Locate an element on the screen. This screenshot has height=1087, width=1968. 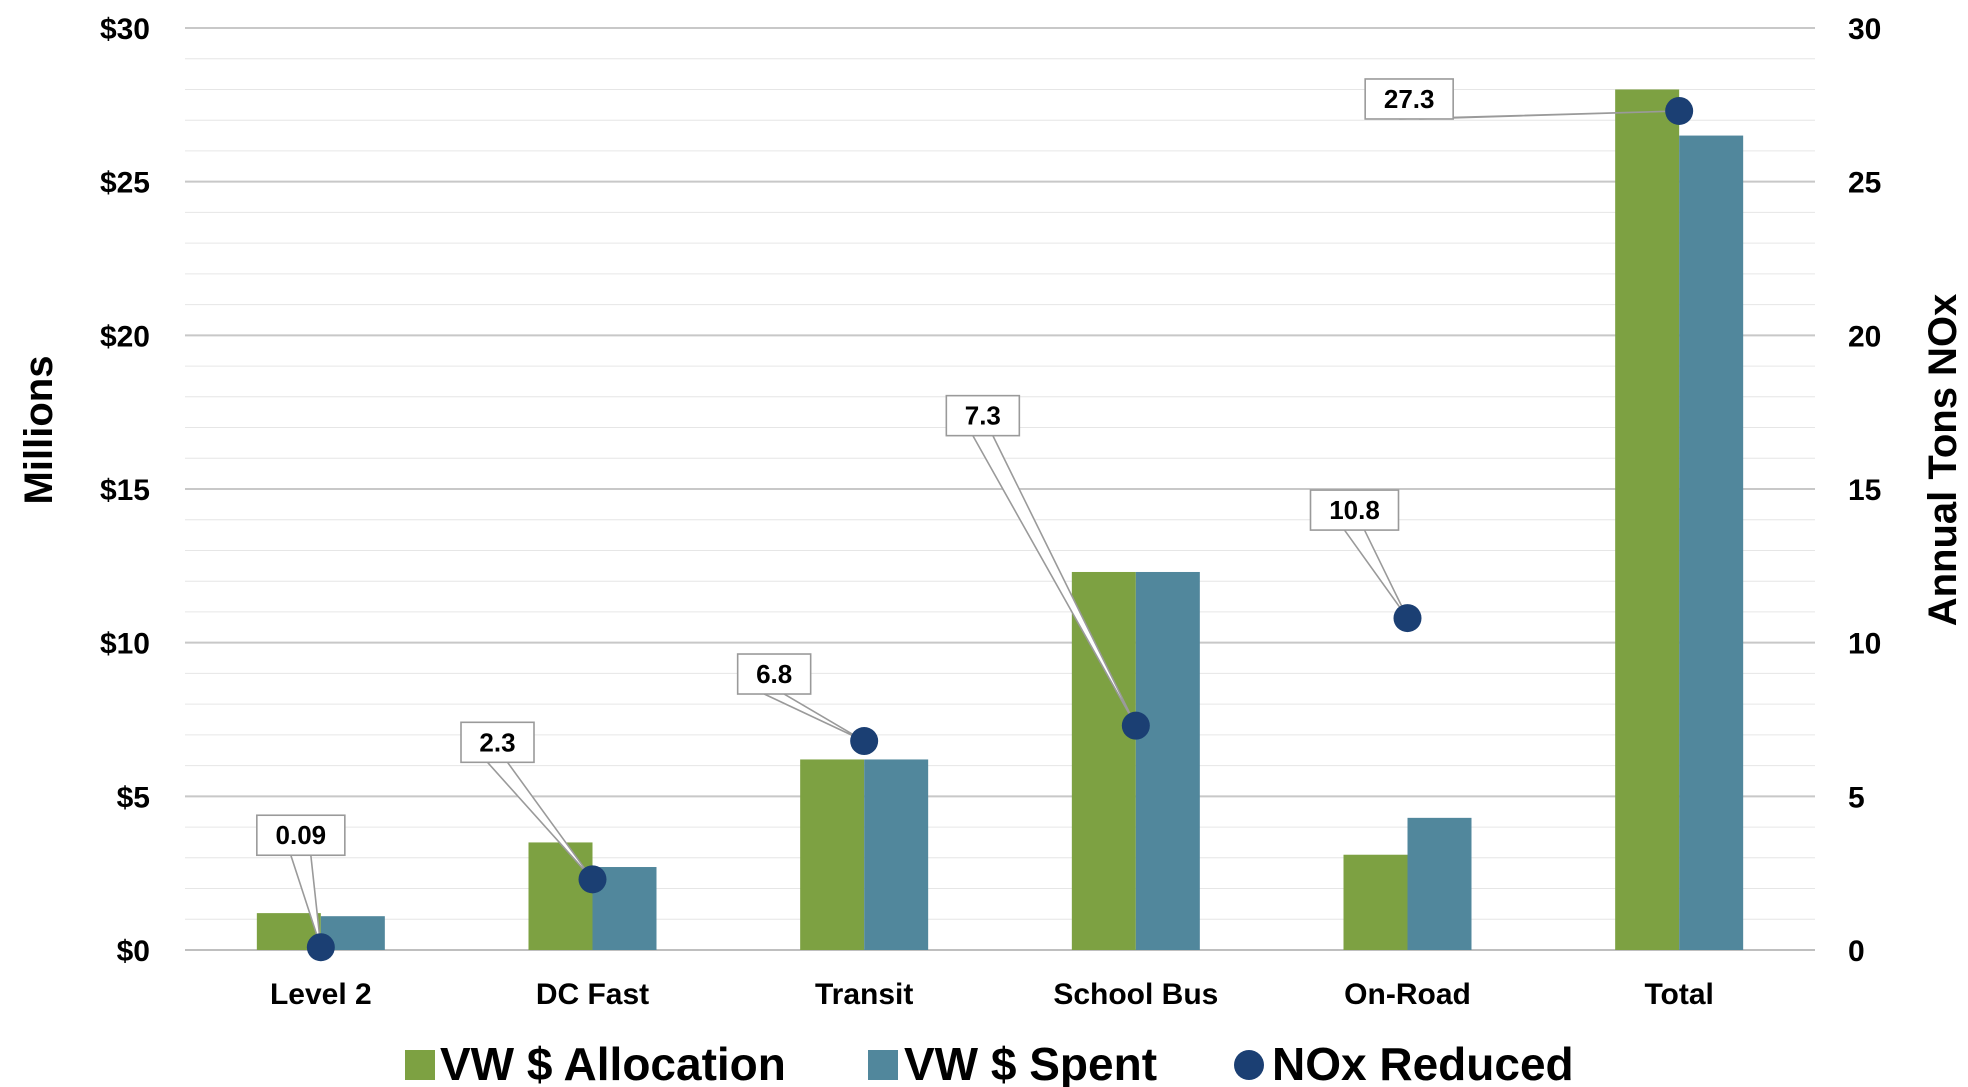
callout-label-1: 2.3 is located at coordinates (497, 742).